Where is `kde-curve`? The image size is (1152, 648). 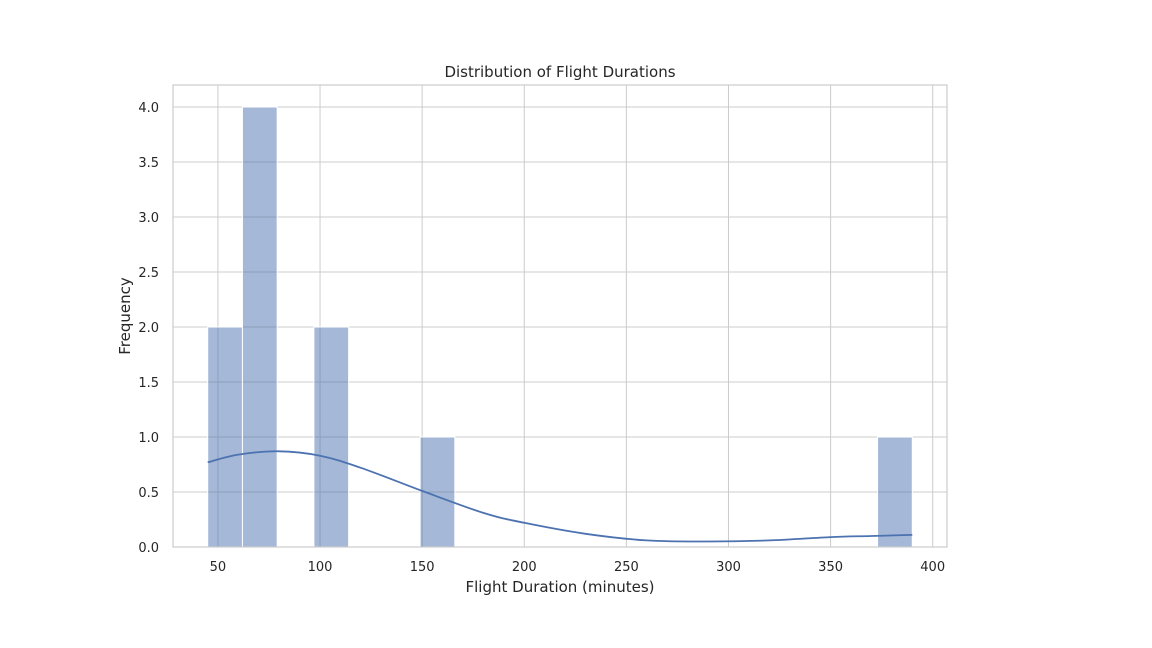
kde-curve is located at coordinates (560, 496).